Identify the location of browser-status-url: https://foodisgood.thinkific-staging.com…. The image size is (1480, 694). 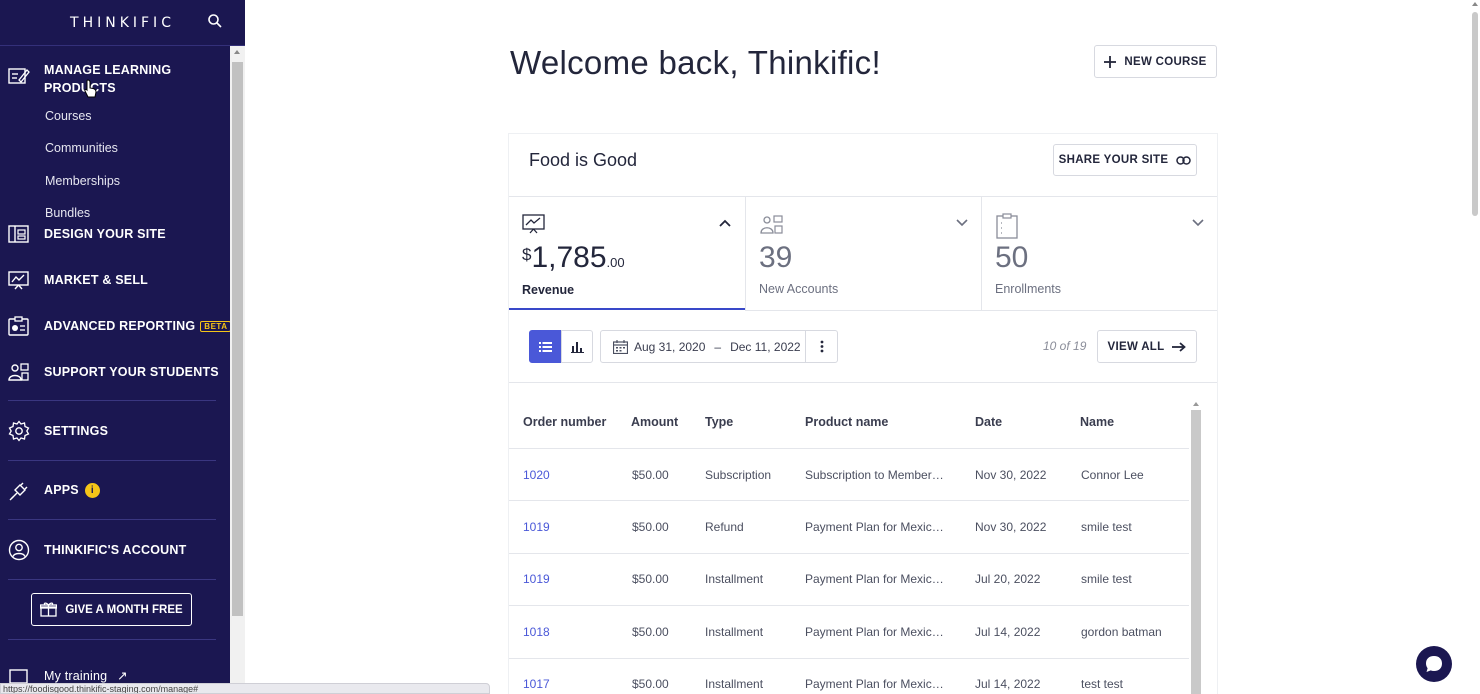
(245, 688).